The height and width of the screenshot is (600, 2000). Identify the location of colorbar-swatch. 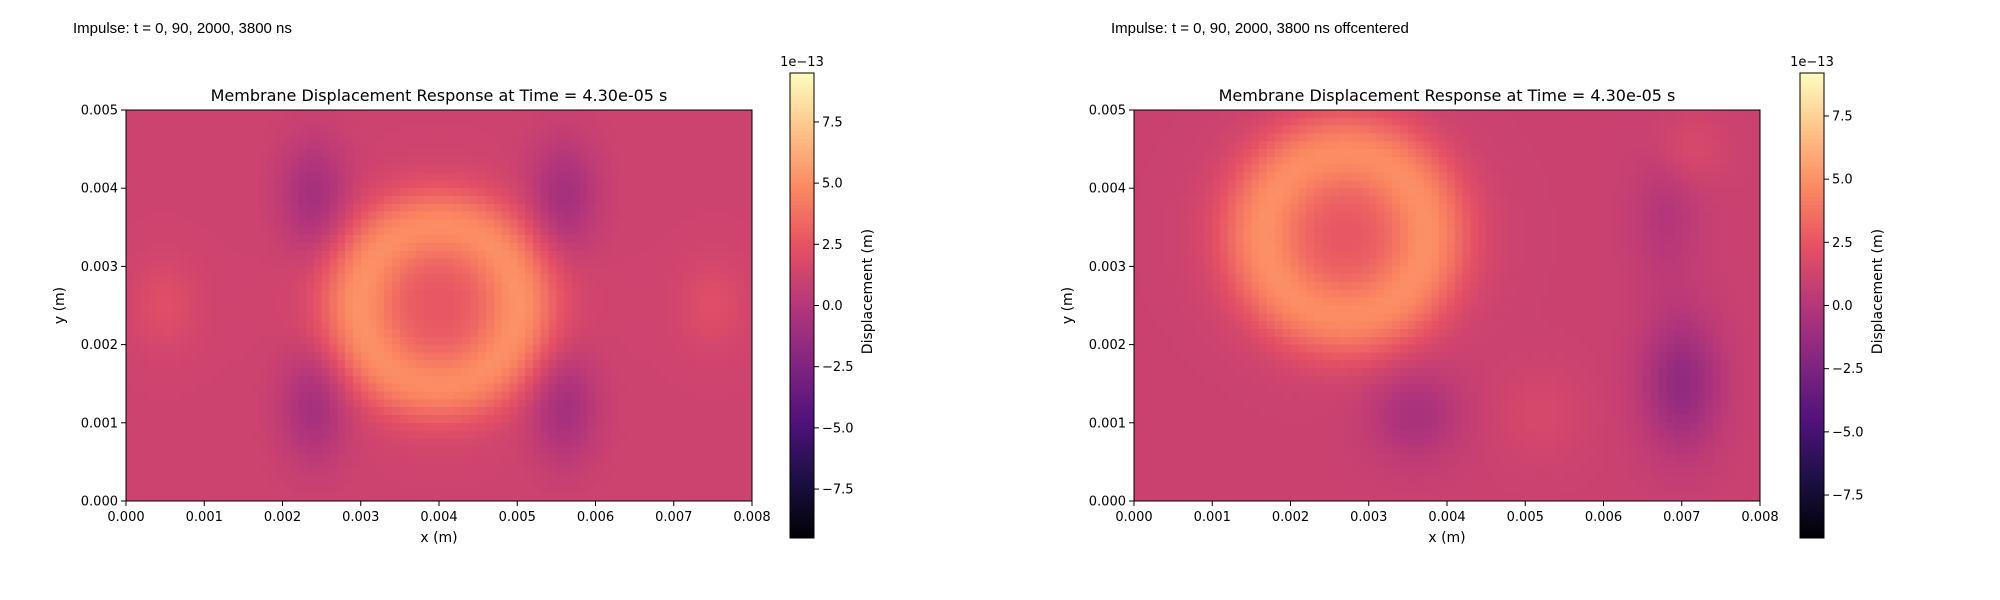
(802, 191).